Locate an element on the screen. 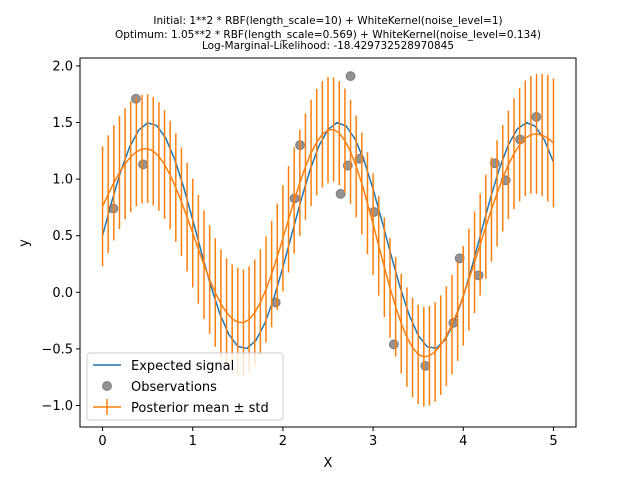  y-tick-label: 1.0 is located at coordinates (62, 180).